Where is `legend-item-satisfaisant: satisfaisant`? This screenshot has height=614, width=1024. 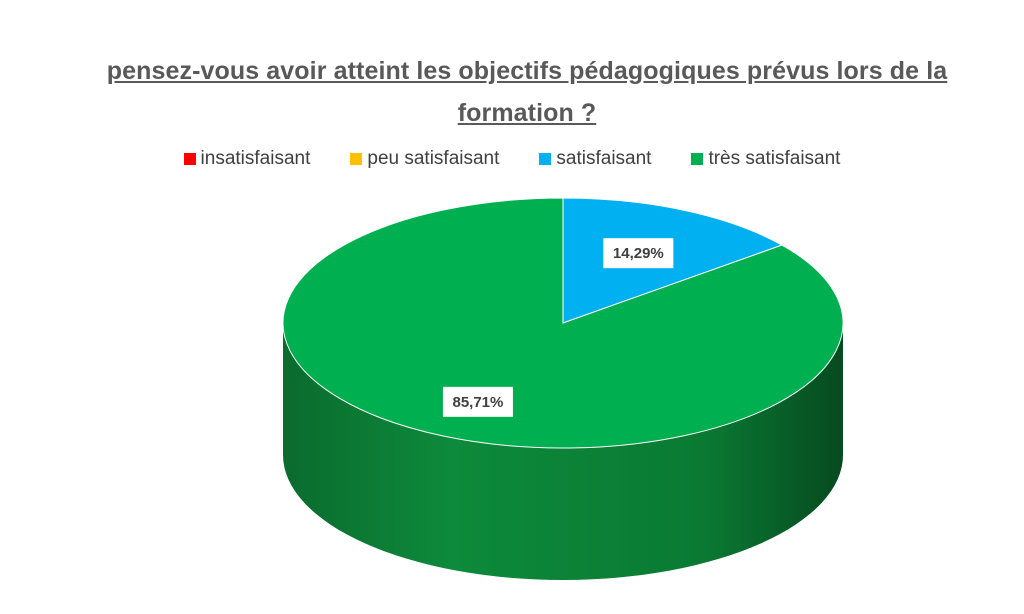 legend-item-satisfaisant: satisfaisant is located at coordinates (595, 159).